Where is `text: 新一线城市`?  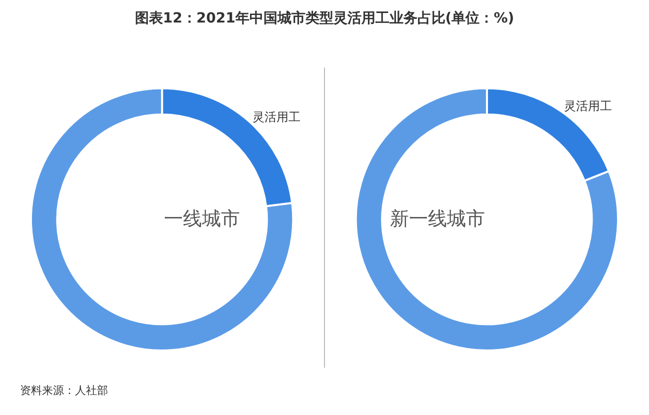
text: 新一线城市 is located at coordinates (437, 219).